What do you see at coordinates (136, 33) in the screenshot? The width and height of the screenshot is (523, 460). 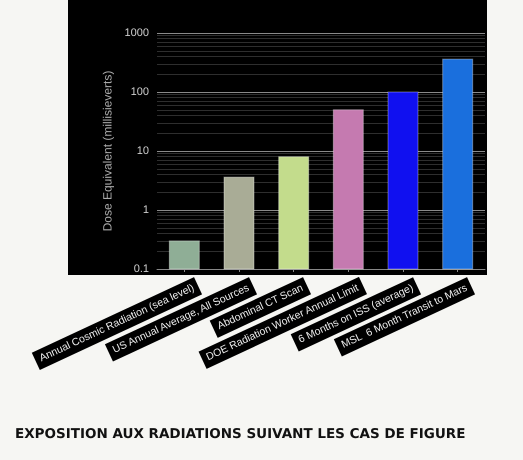 I see `y-tick-label: 1000` at bounding box center [136, 33].